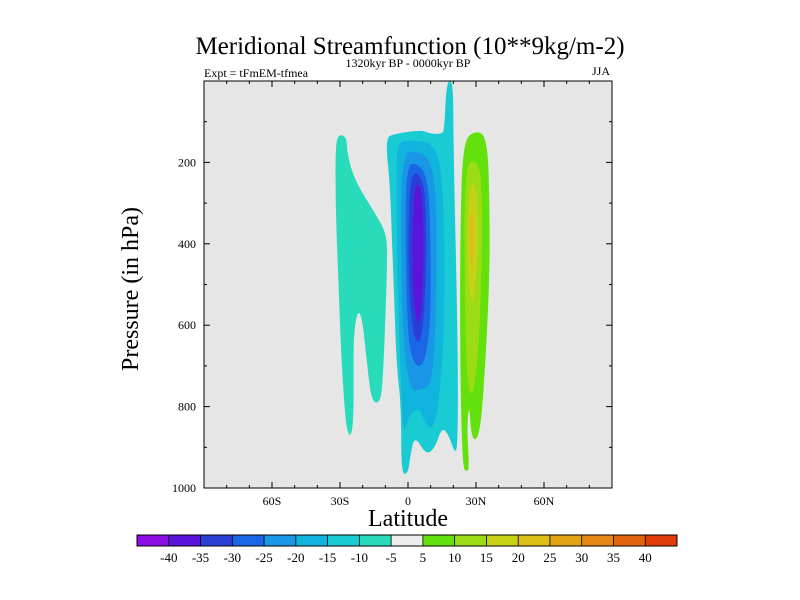 The height and width of the screenshot is (600, 800). What do you see at coordinates (187, 407) in the screenshot?
I see `y-tick-label: 800` at bounding box center [187, 407].